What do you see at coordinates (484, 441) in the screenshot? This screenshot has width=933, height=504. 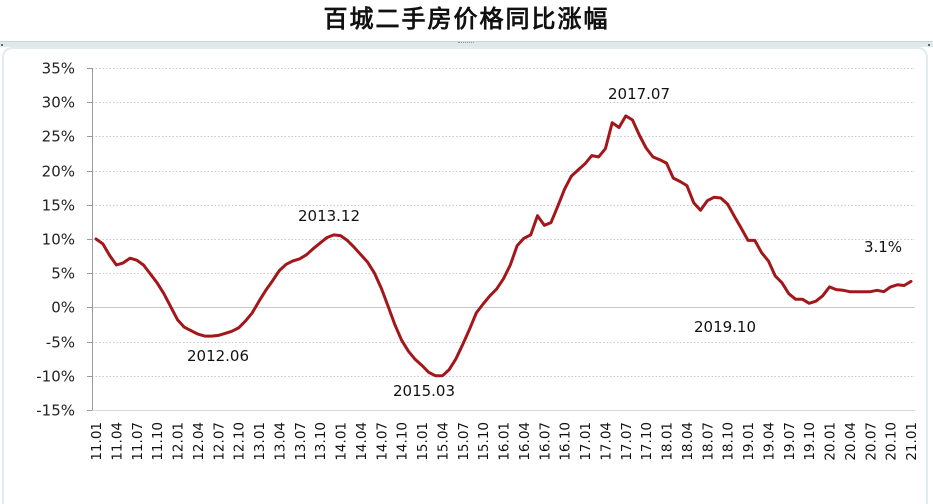 I see `x-tick-label: 15.10` at bounding box center [484, 441].